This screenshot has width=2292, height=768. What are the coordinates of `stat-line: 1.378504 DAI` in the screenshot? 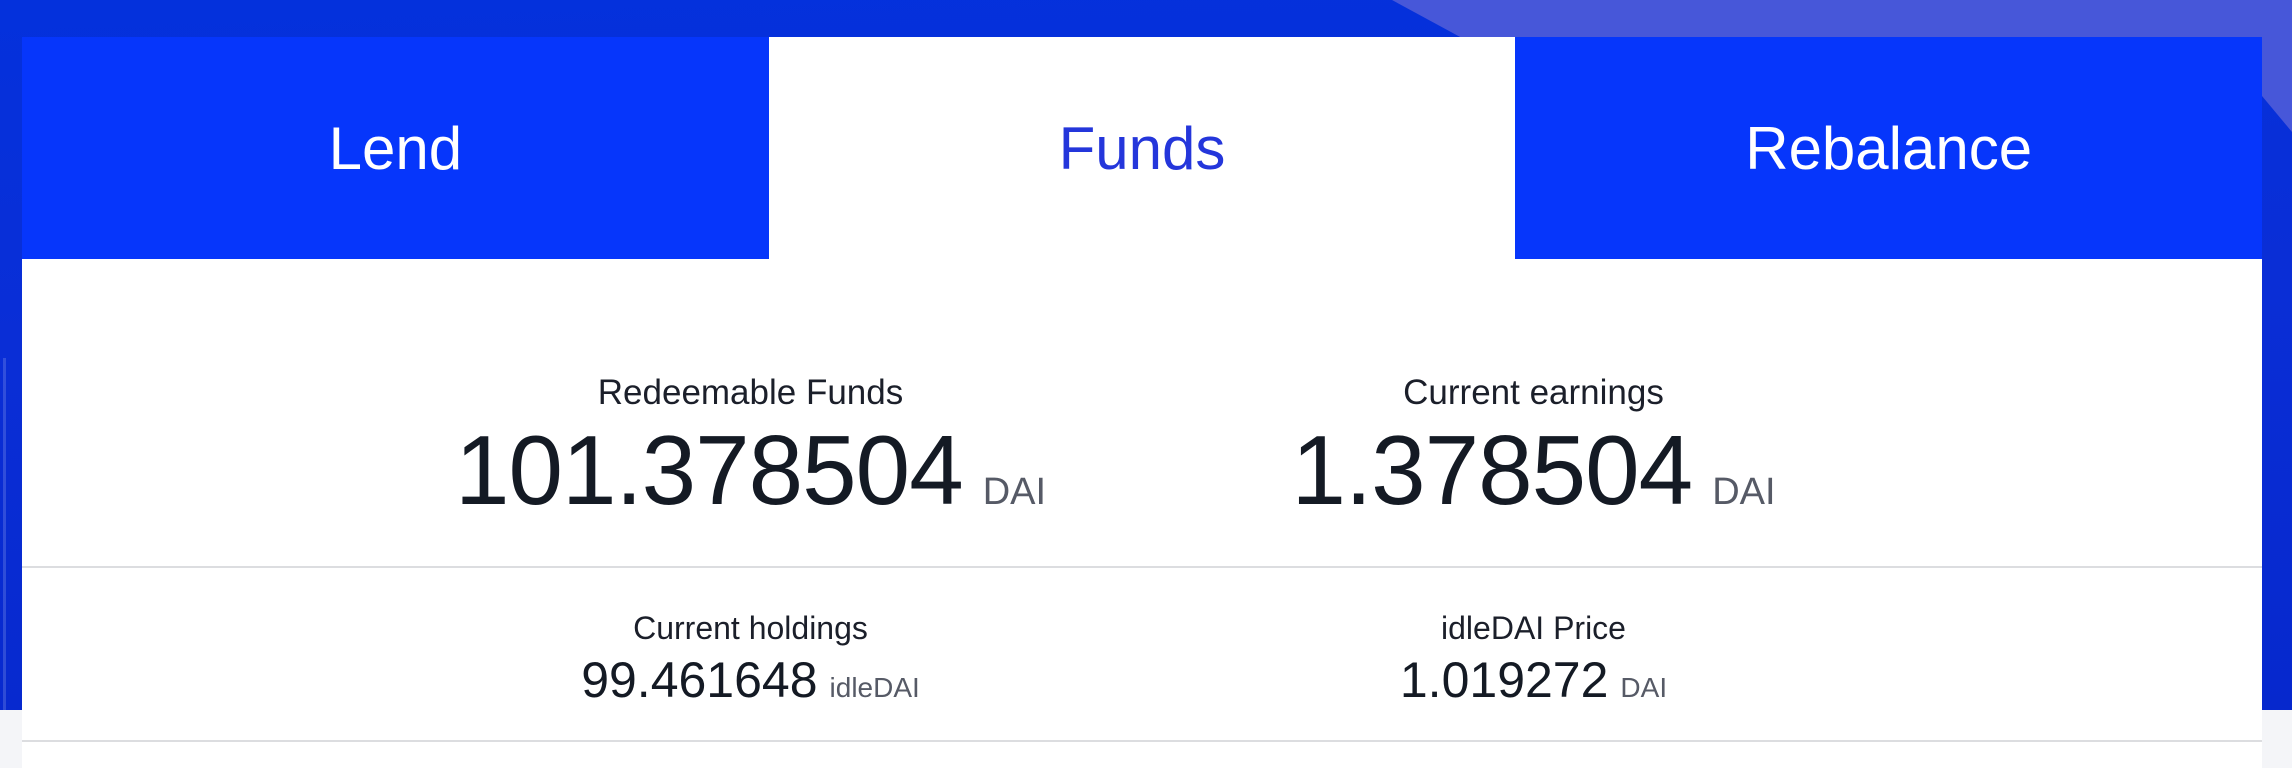 It's located at (1533, 470).